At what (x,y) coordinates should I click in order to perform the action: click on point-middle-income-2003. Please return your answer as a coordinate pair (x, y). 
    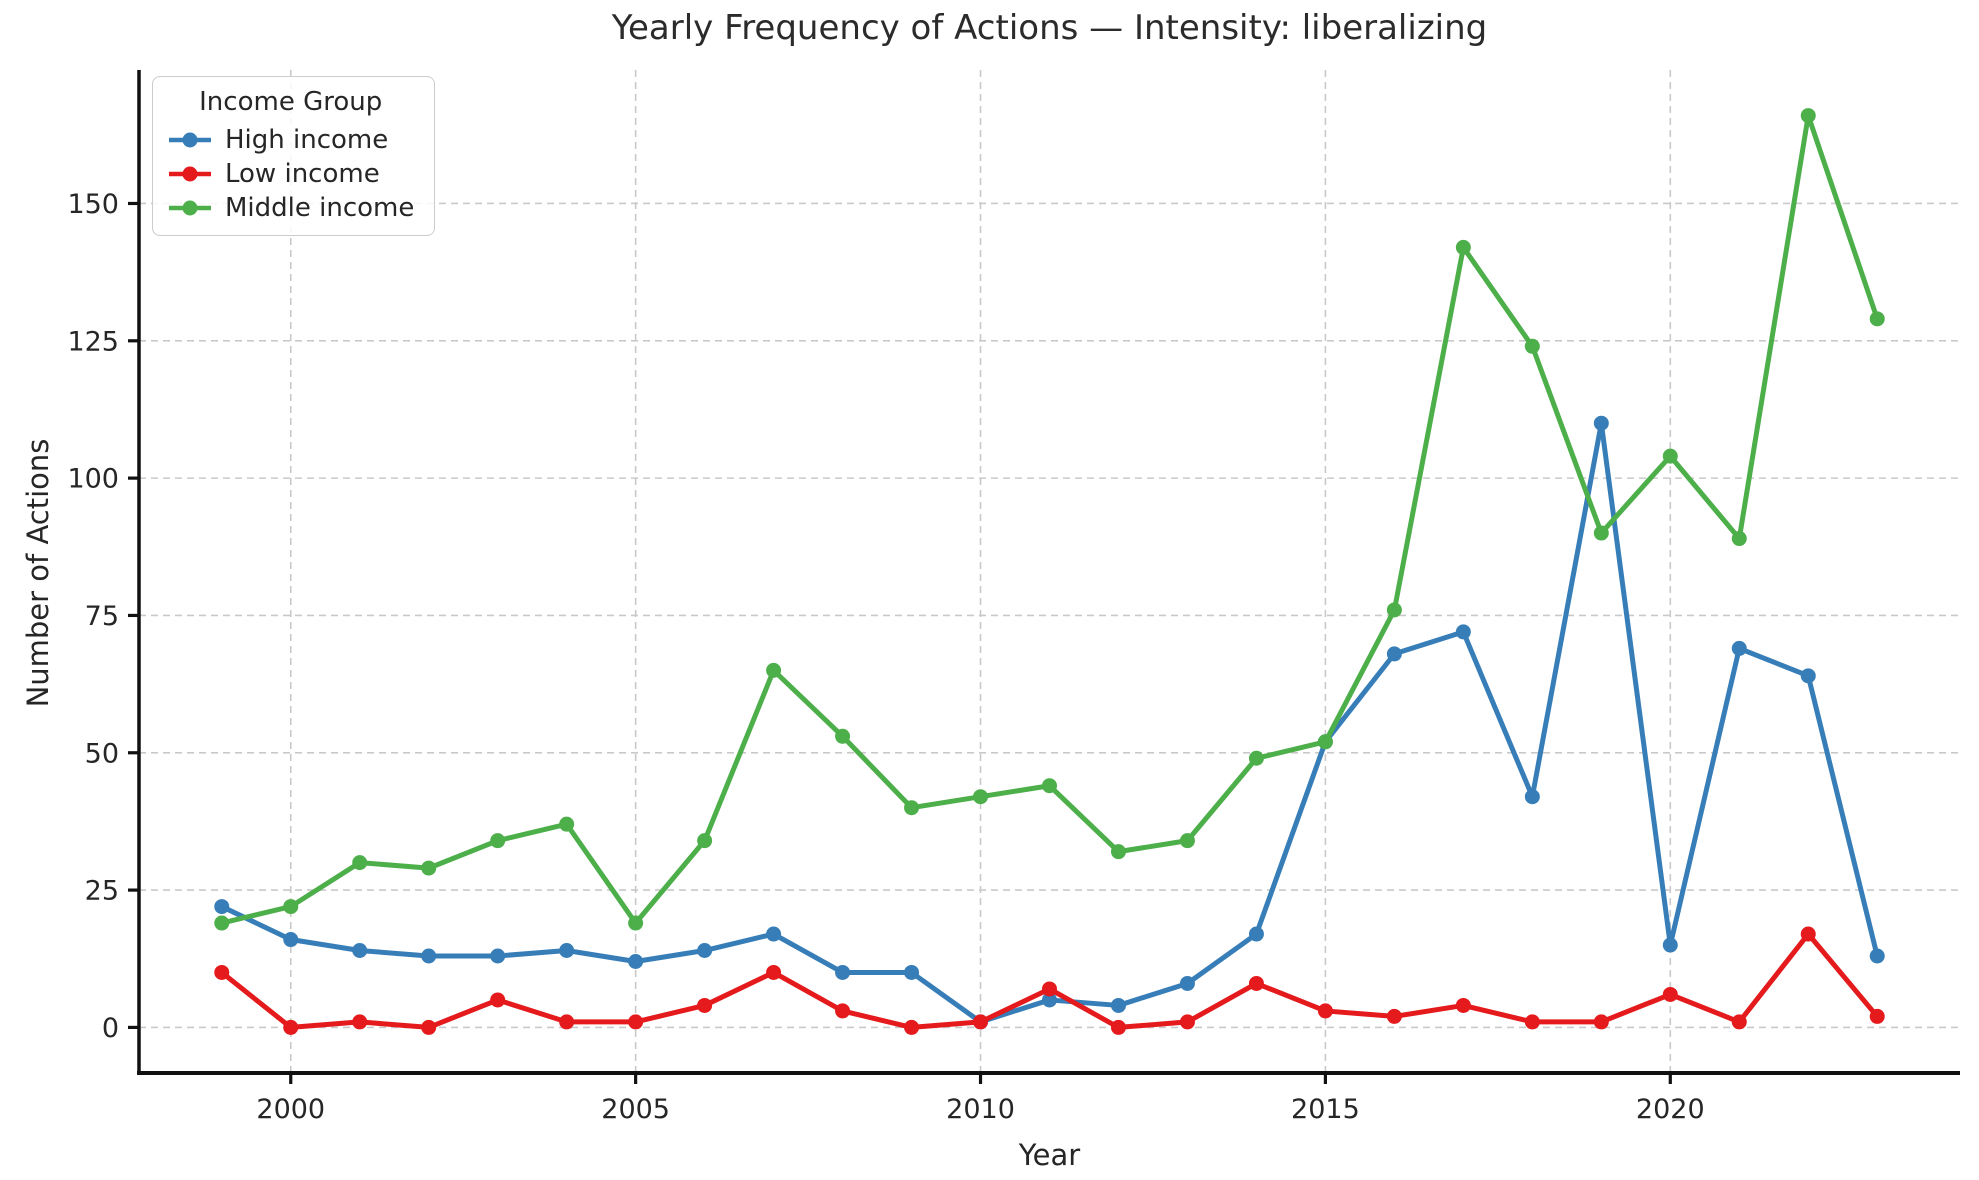
    Looking at the image, I should click on (498, 841).